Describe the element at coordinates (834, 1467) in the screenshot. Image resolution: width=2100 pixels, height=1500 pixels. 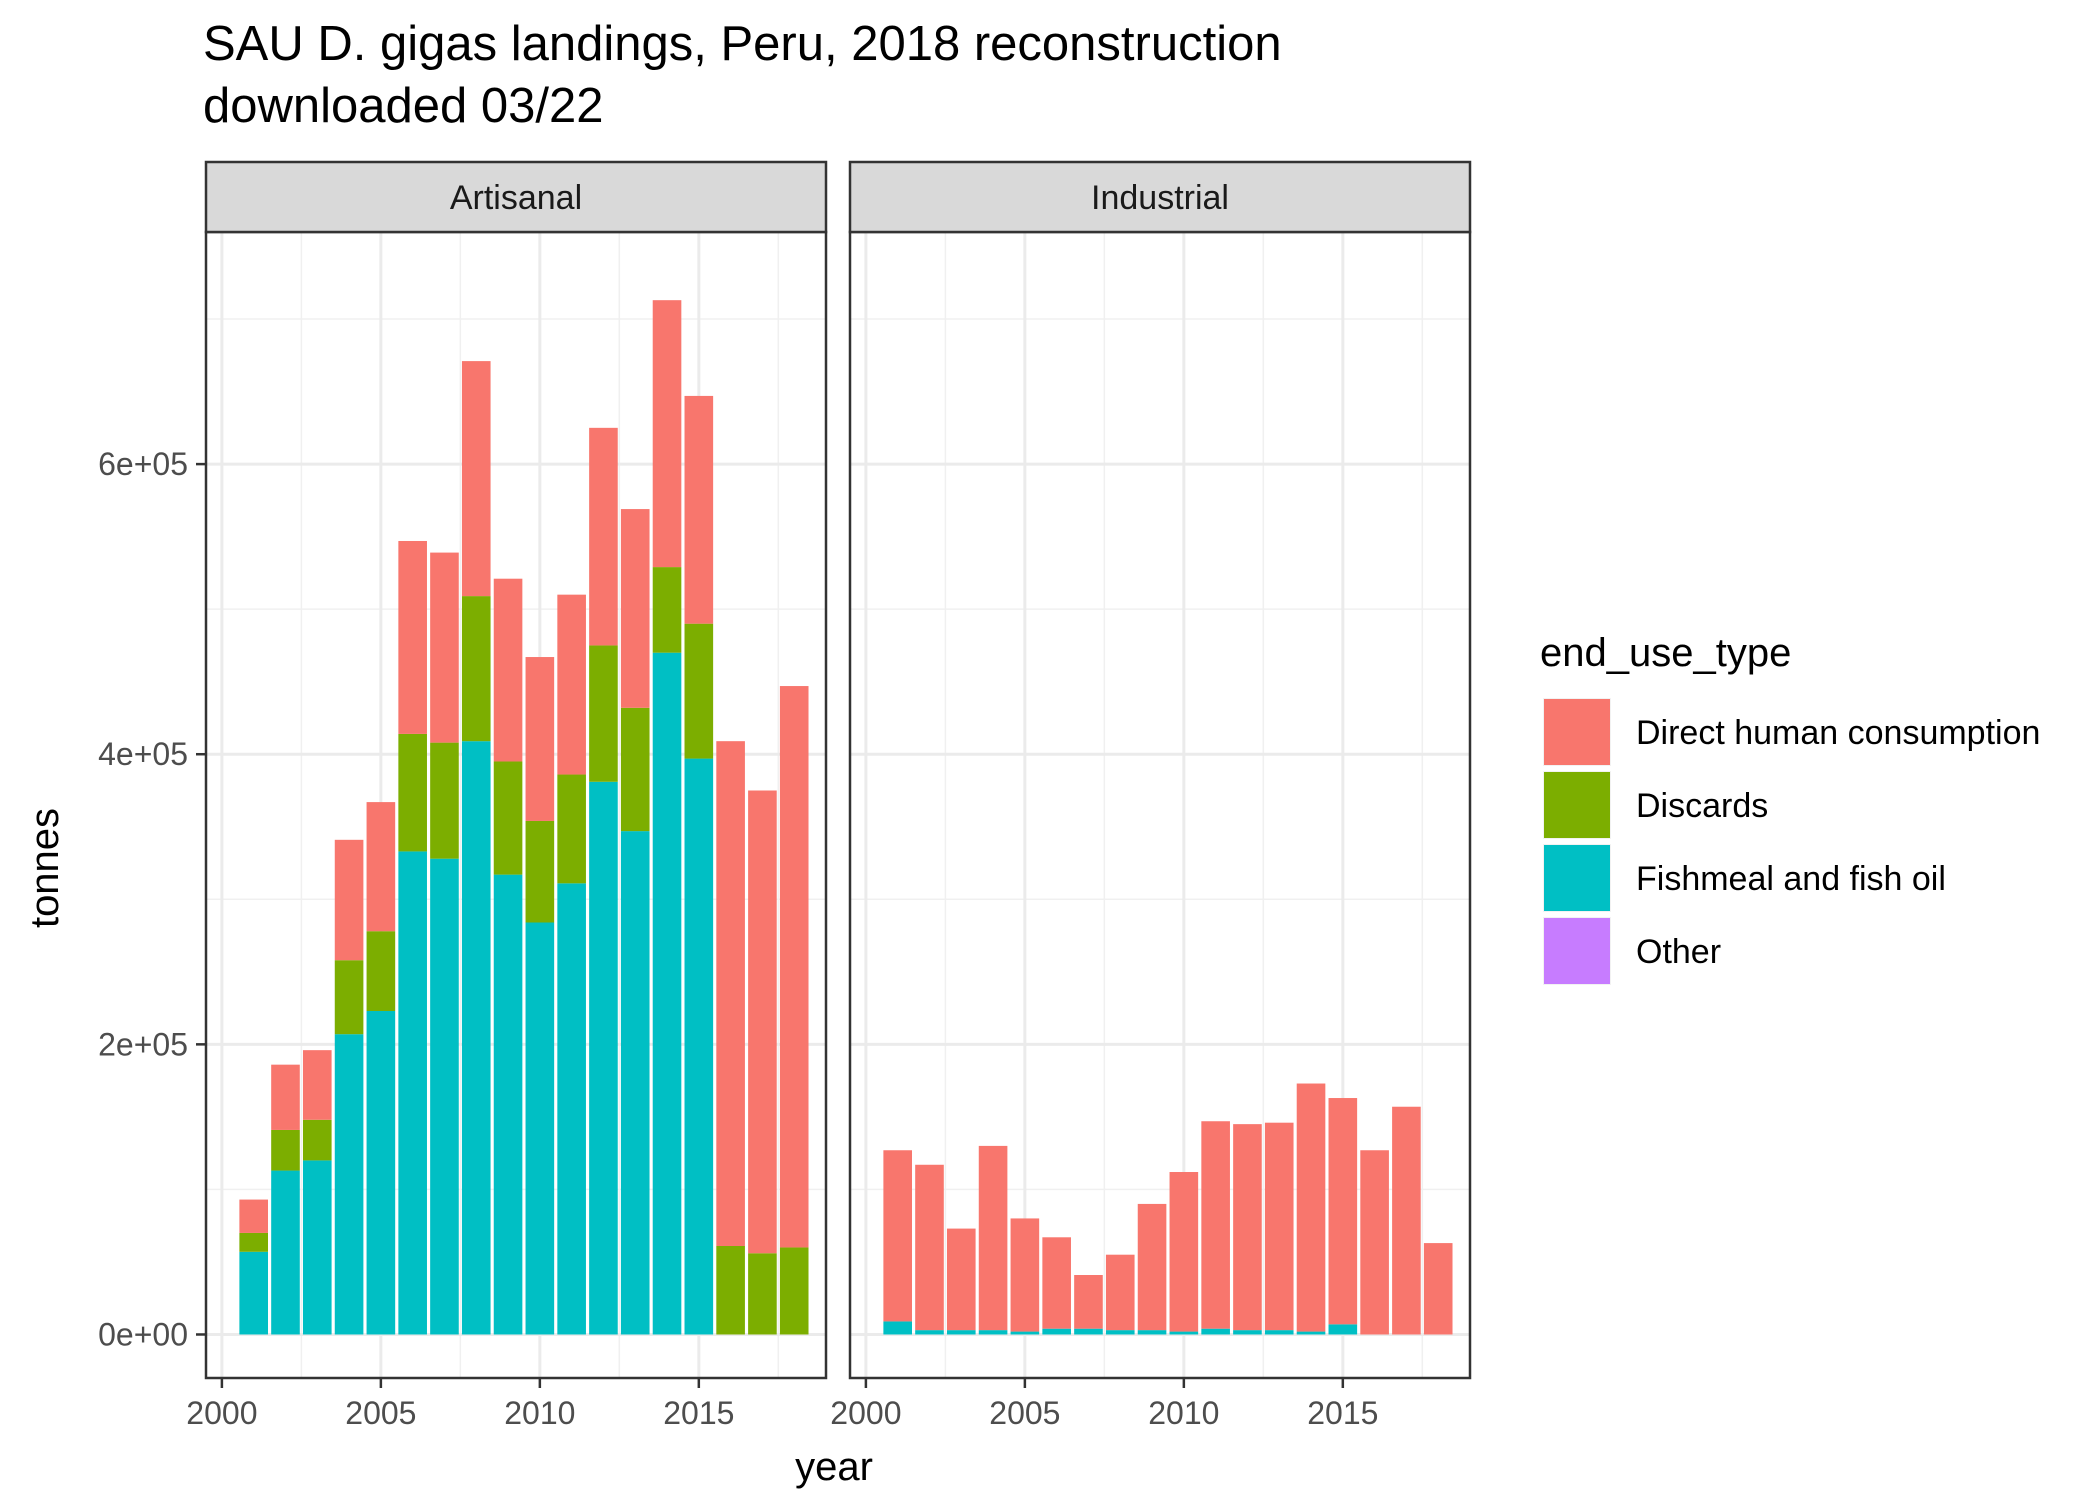
I see `x-axis-title: year` at that location.